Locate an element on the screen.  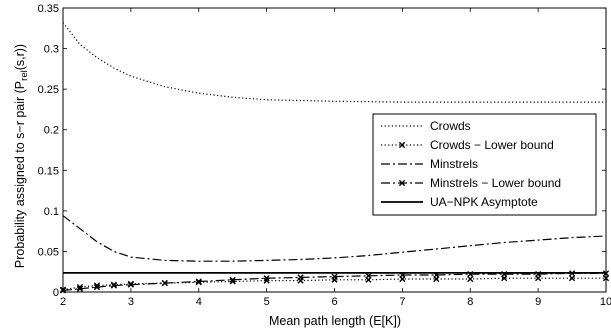
x-tick-label: 3 is located at coordinates (131, 302).